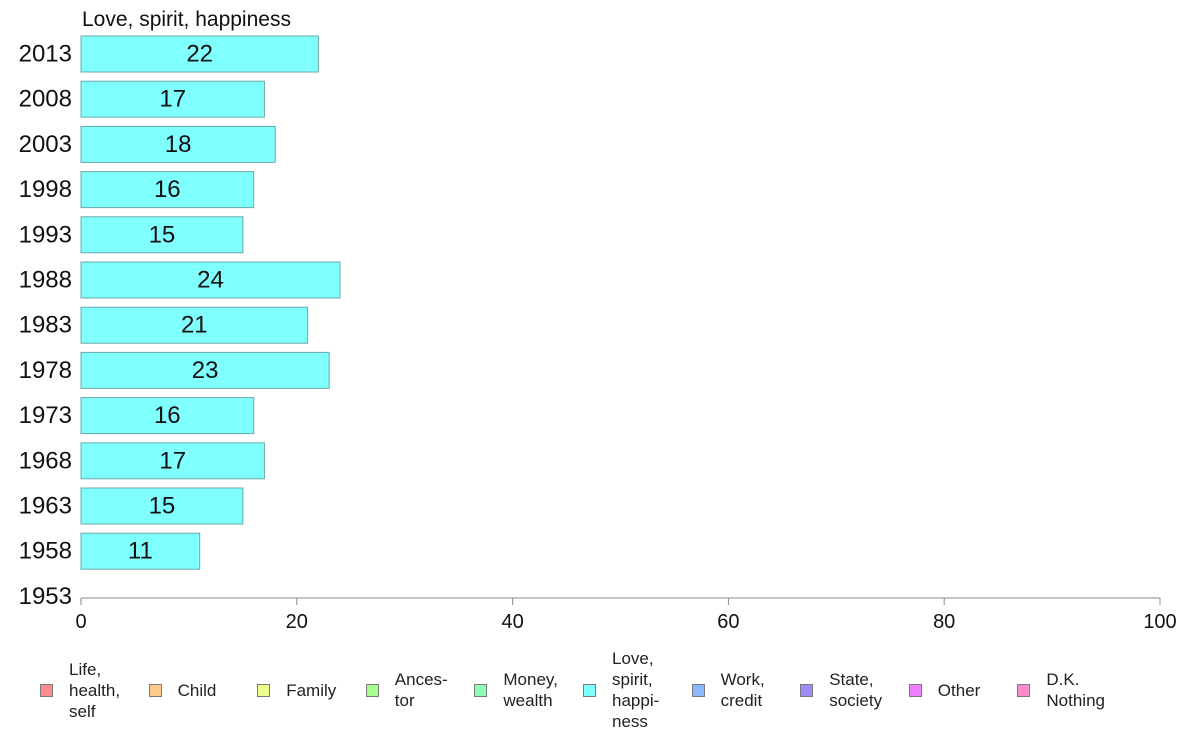  I want to click on y-tick-label: 2003, so click(45, 144).